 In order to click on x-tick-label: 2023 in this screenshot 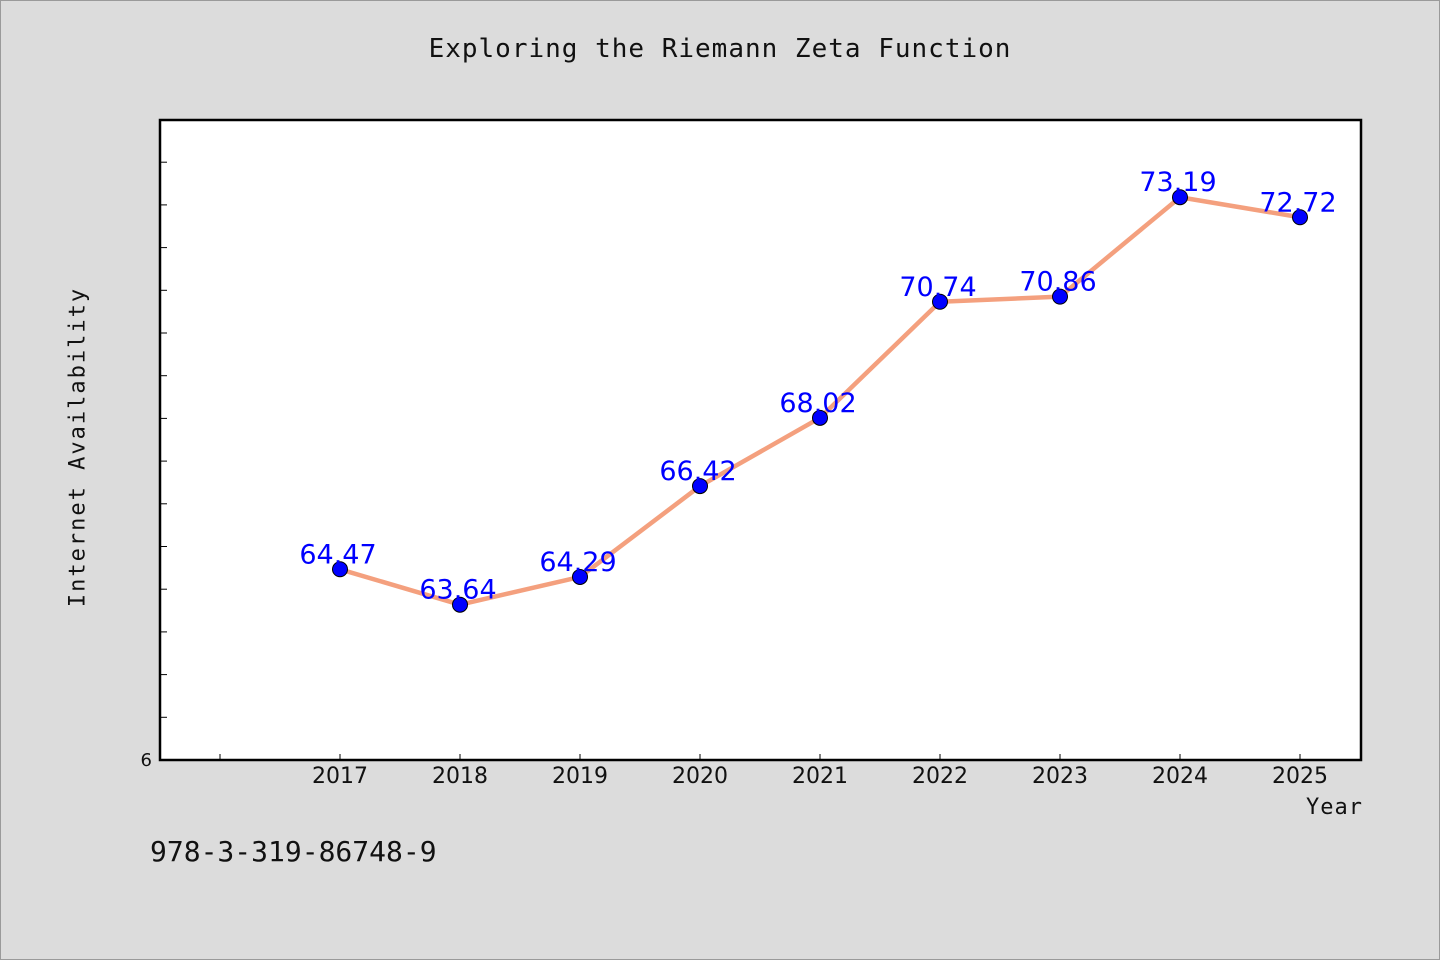, I will do `click(1060, 776)`.